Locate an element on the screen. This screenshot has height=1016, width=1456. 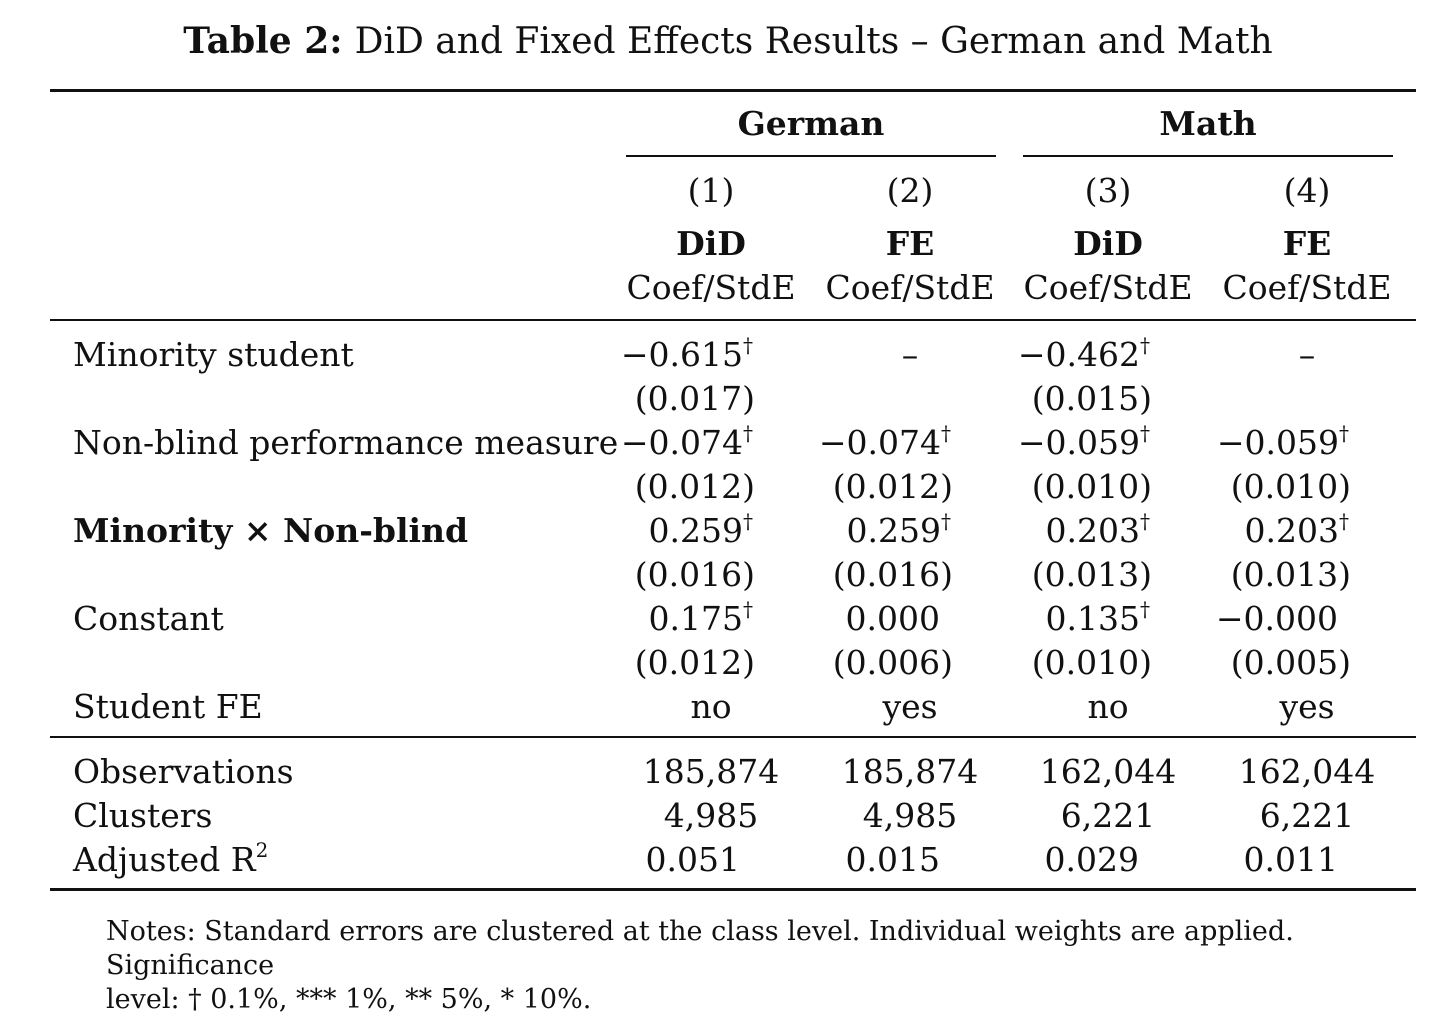
se-constant-2: (0.006) is located at coordinates (893, 662).